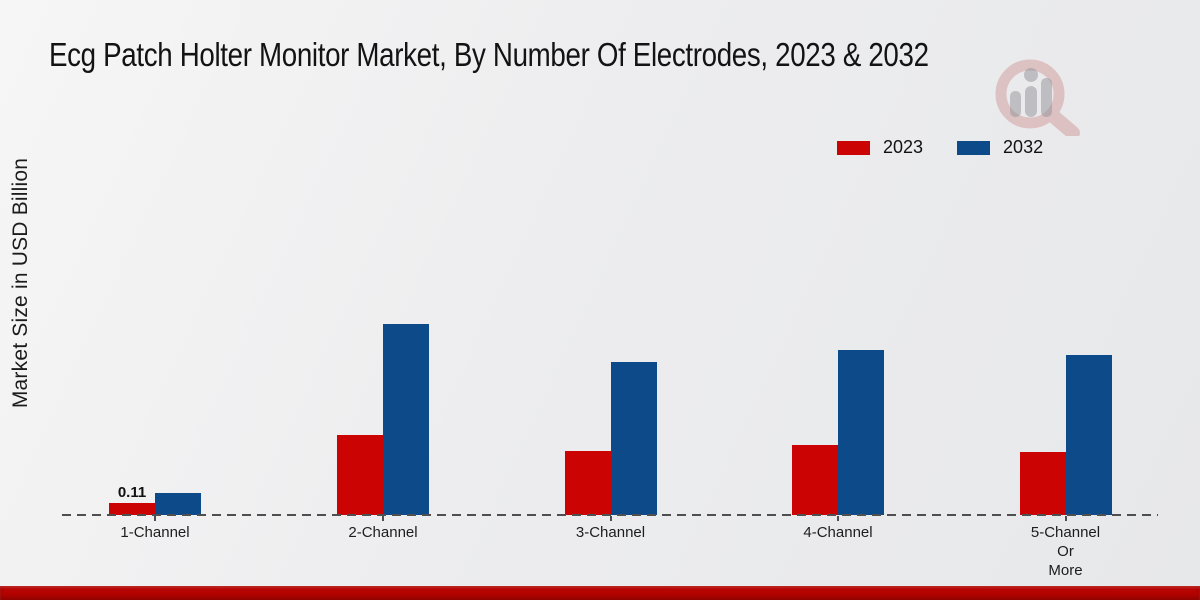 This screenshot has height=600, width=1200. Describe the element at coordinates (600, 593) in the screenshot. I see `footer-accent-bar` at that location.